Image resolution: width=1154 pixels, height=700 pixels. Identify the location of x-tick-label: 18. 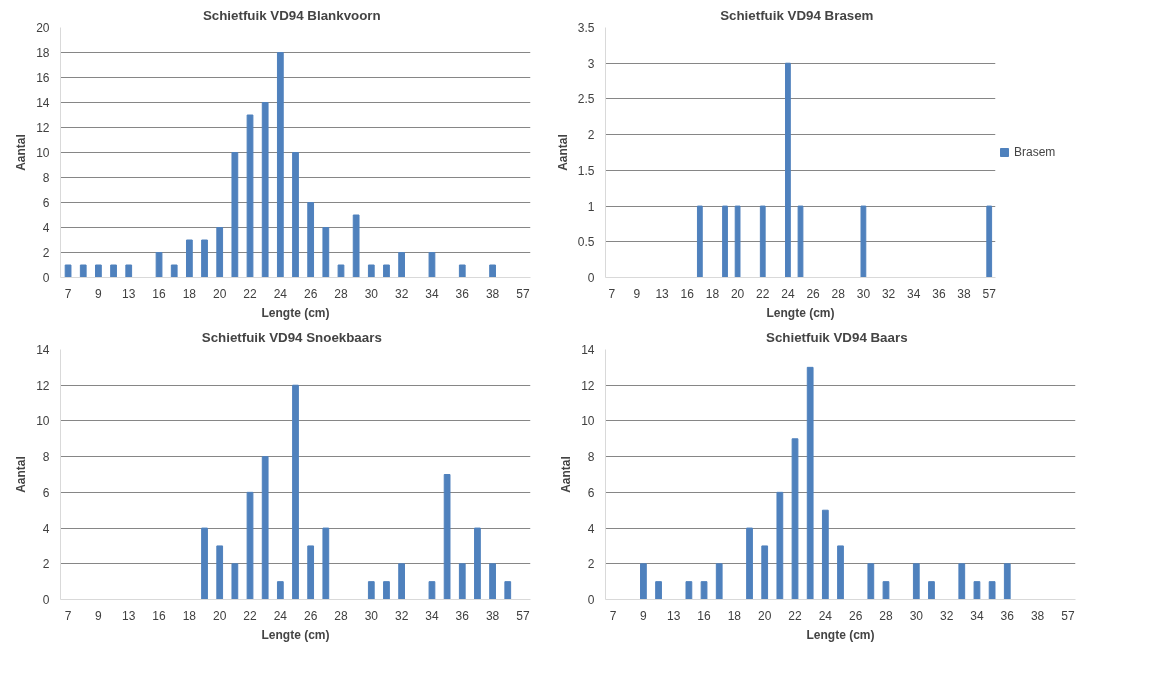
(189, 615).